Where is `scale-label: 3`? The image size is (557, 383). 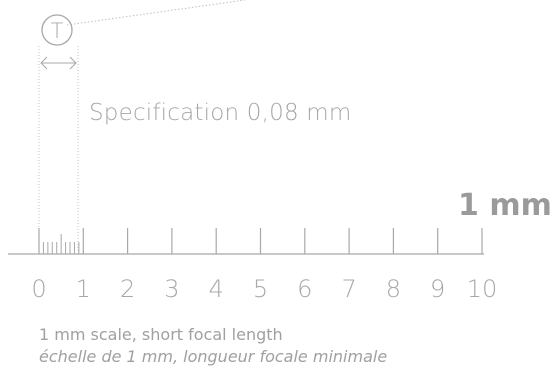 scale-label: 3 is located at coordinates (171, 289).